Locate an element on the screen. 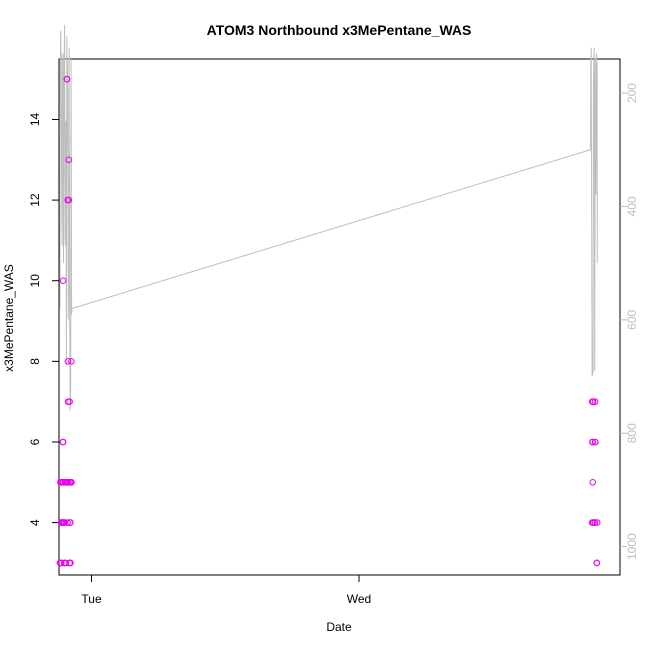 Image resolution: width=650 pixels, height=650 pixels. y2-tick-label: 600 is located at coordinates (632, 320).